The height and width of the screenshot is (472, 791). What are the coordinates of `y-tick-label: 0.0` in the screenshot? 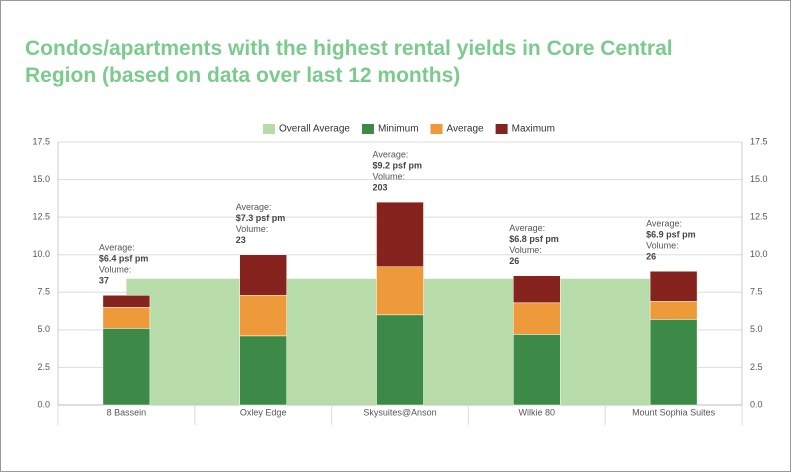 It's located at (43, 404).